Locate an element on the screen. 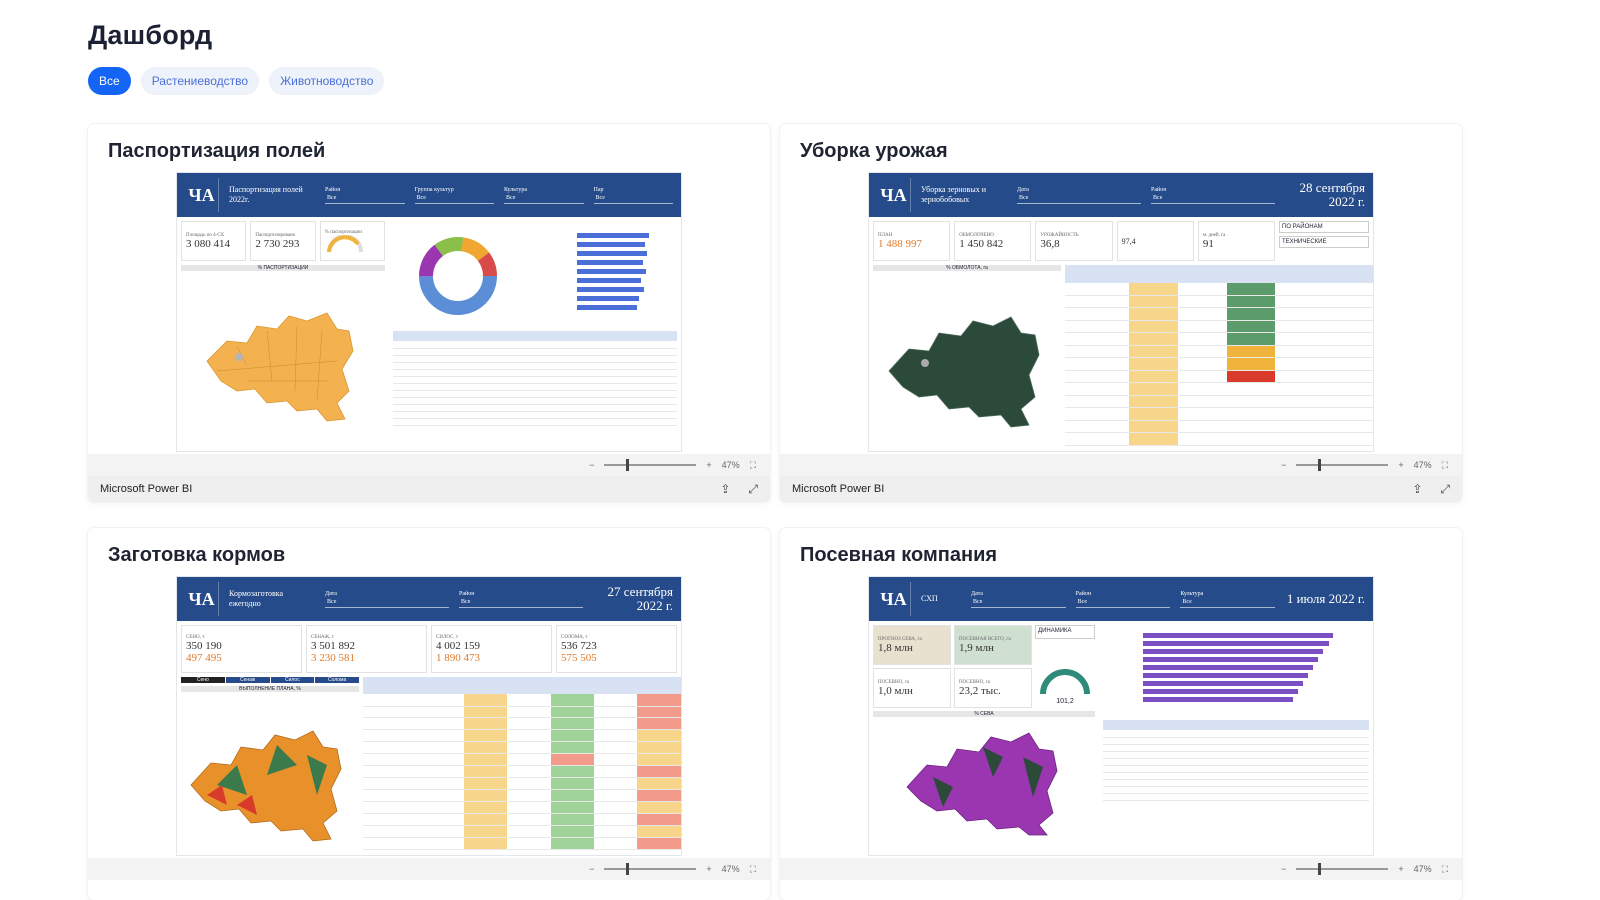  card-title: Заготовка кормов is located at coordinates (197, 555).